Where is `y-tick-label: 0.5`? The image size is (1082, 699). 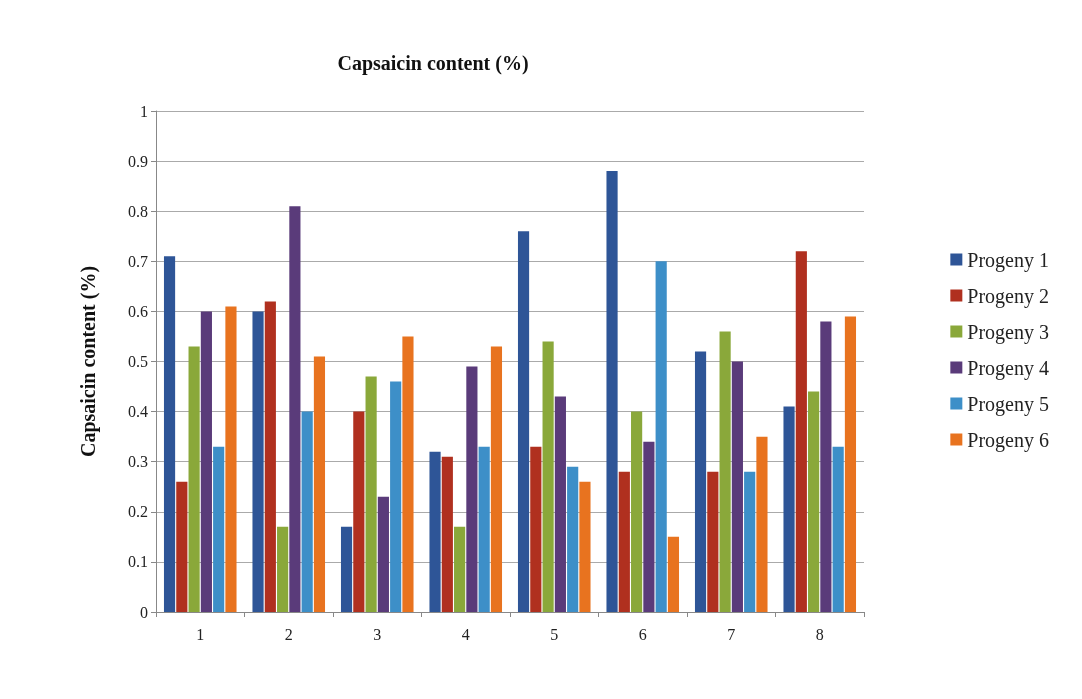 y-tick-label: 0.5 is located at coordinates (138, 361).